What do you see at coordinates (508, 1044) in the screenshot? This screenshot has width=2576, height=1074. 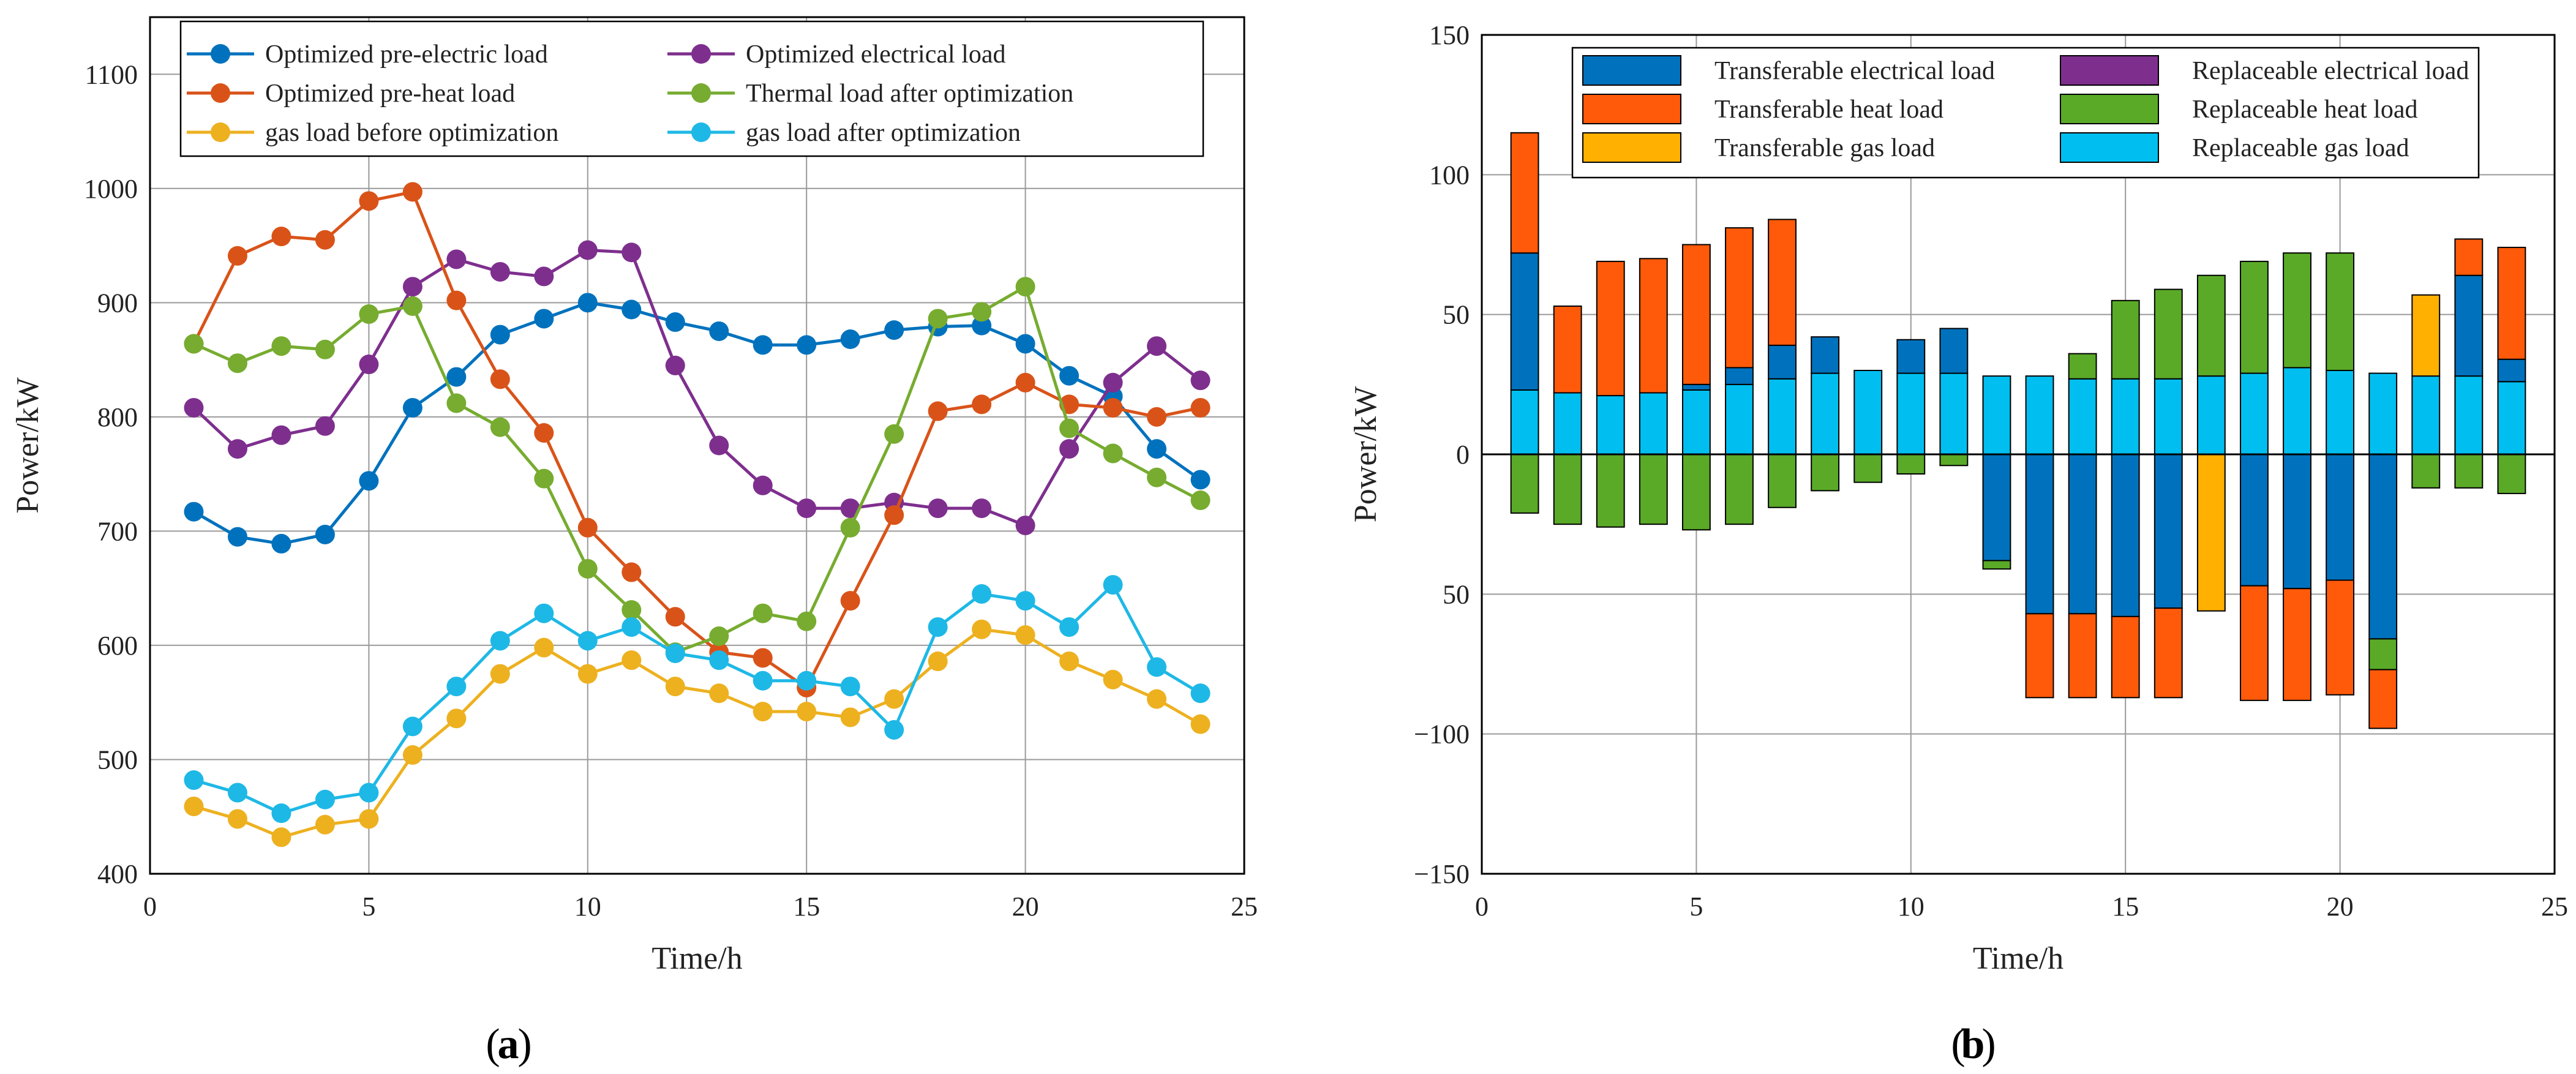 I see `panel-label-a: a` at bounding box center [508, 1044].